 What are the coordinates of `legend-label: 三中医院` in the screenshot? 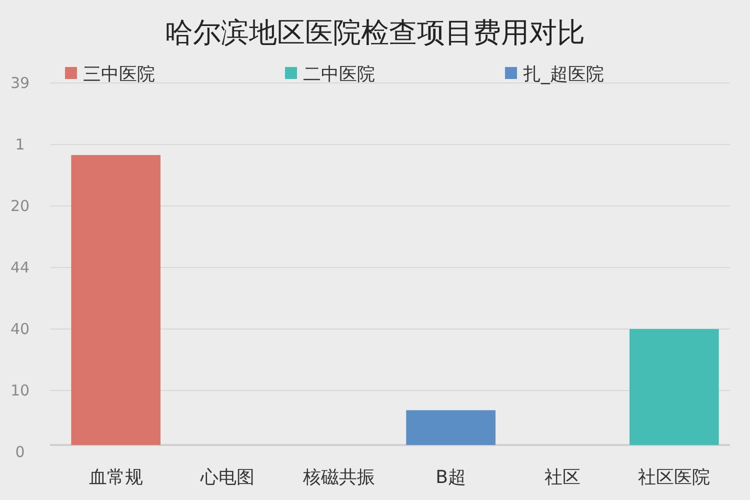 It's located at (119, 74).